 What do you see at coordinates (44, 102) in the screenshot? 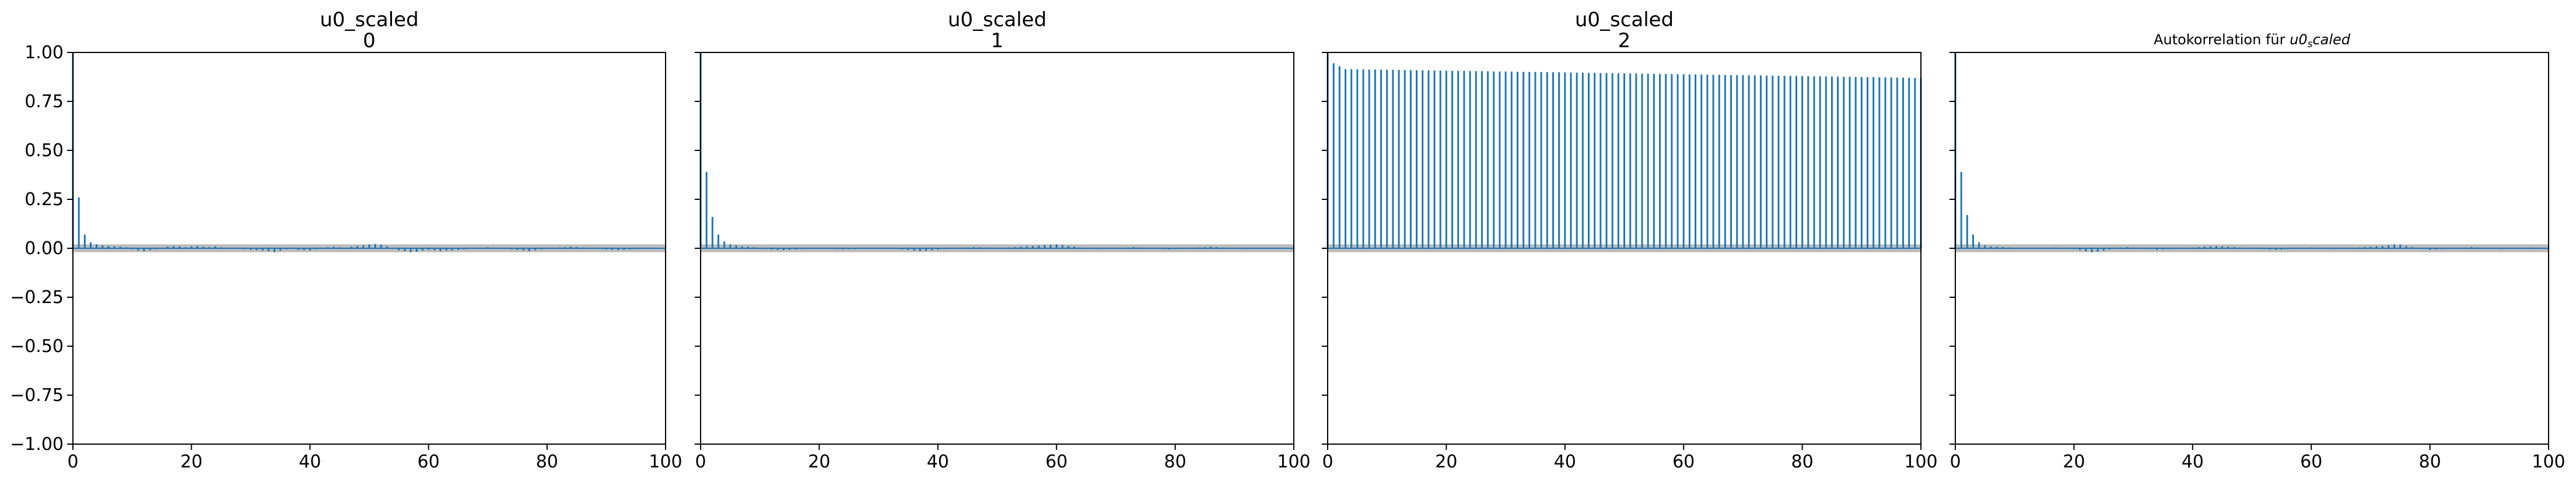
I see `y-tick-label: 0.75` at bounding box center [44, 102].